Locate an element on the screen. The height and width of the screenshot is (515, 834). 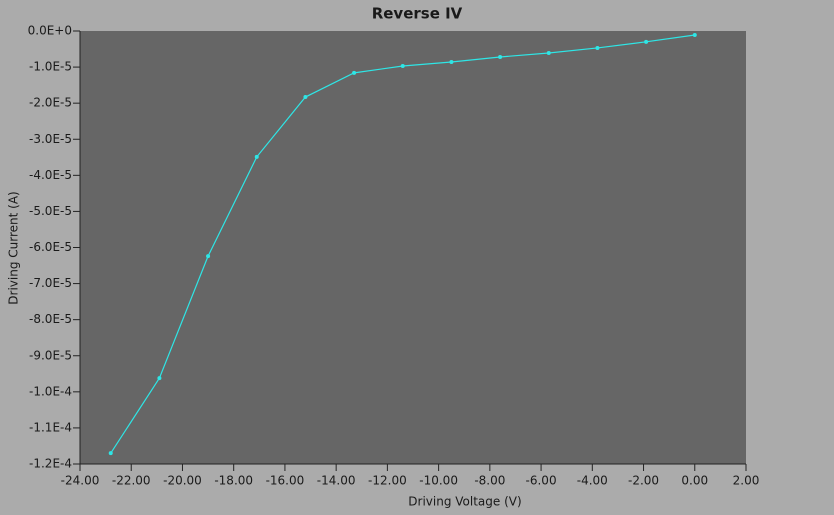
x-tick-label: -22.00 is located at coordinates (131, 481).